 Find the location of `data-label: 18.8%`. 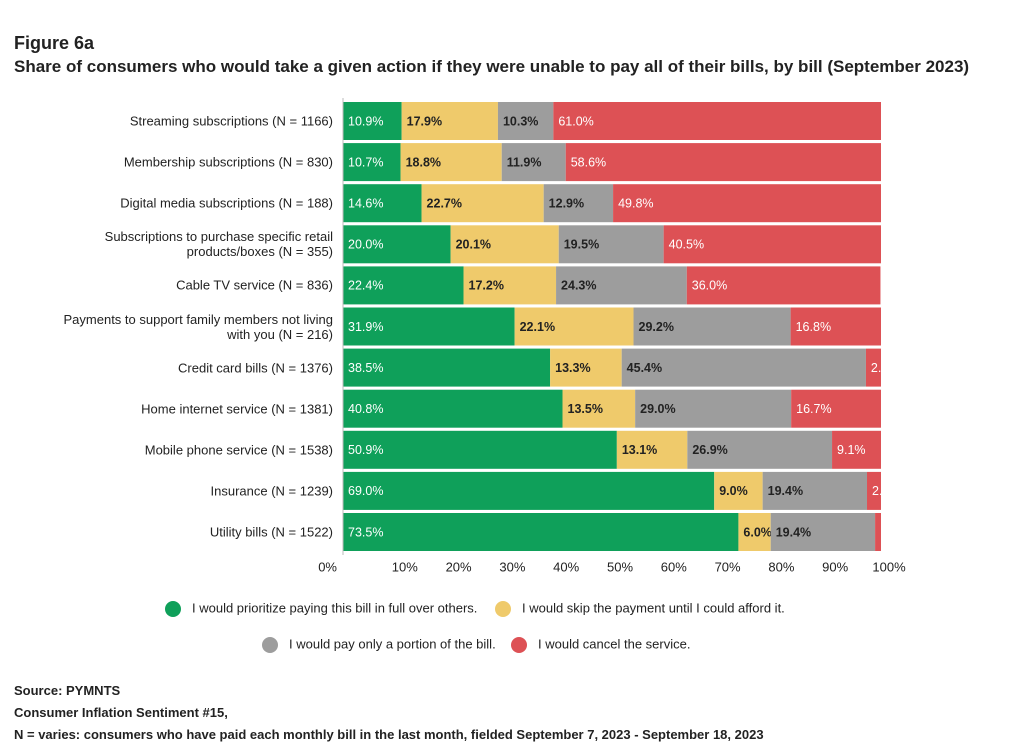

data-label: 18.8% is located at coordinates (423, 162).